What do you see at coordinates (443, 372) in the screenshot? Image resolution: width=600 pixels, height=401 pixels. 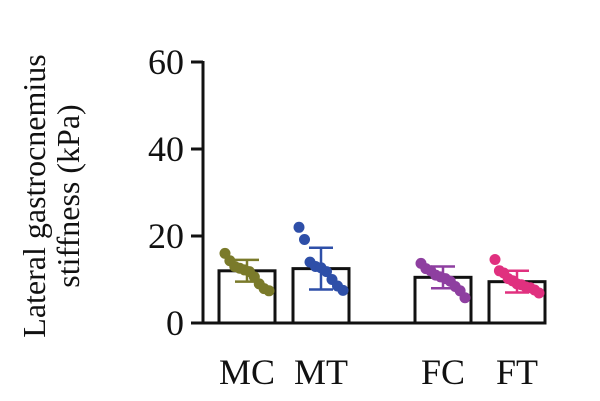 I see `x-tick-label-fc: FC` at bounding box center [443, 372].